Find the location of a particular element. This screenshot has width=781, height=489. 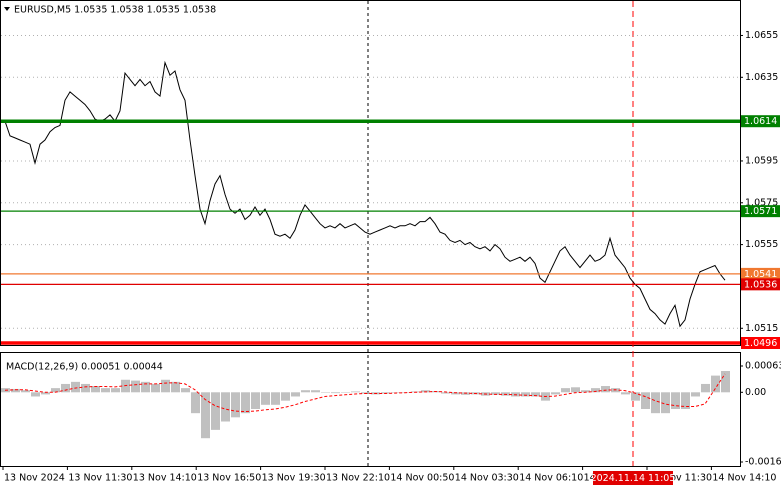

y-tick-label: 0.00063 is located at coordinates (763, 366).